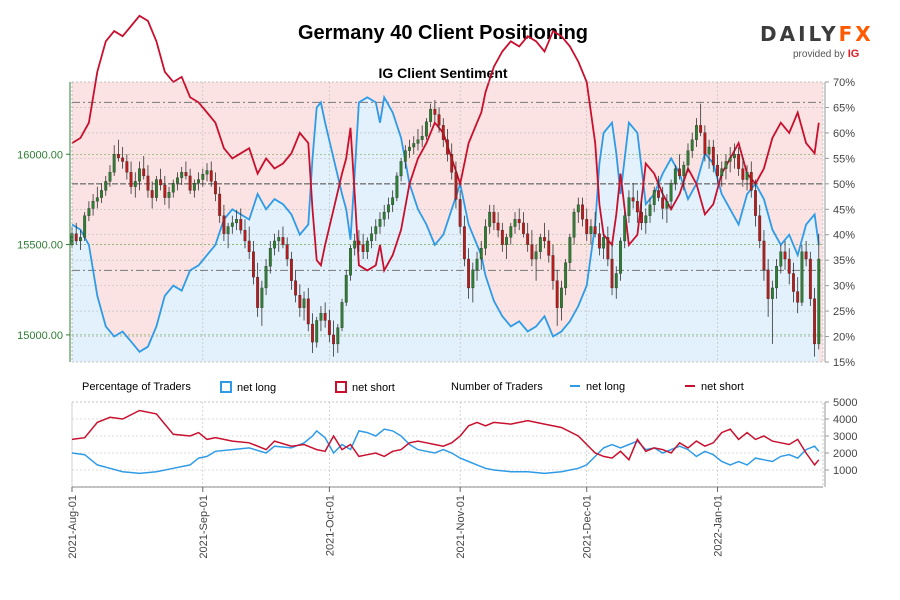 The width and height of the screenshot is (900, 600). Describe the element at coordinates (443, 73) in the screenshot. I see `chart-subtitle: IG Client Sentiment` at that location.